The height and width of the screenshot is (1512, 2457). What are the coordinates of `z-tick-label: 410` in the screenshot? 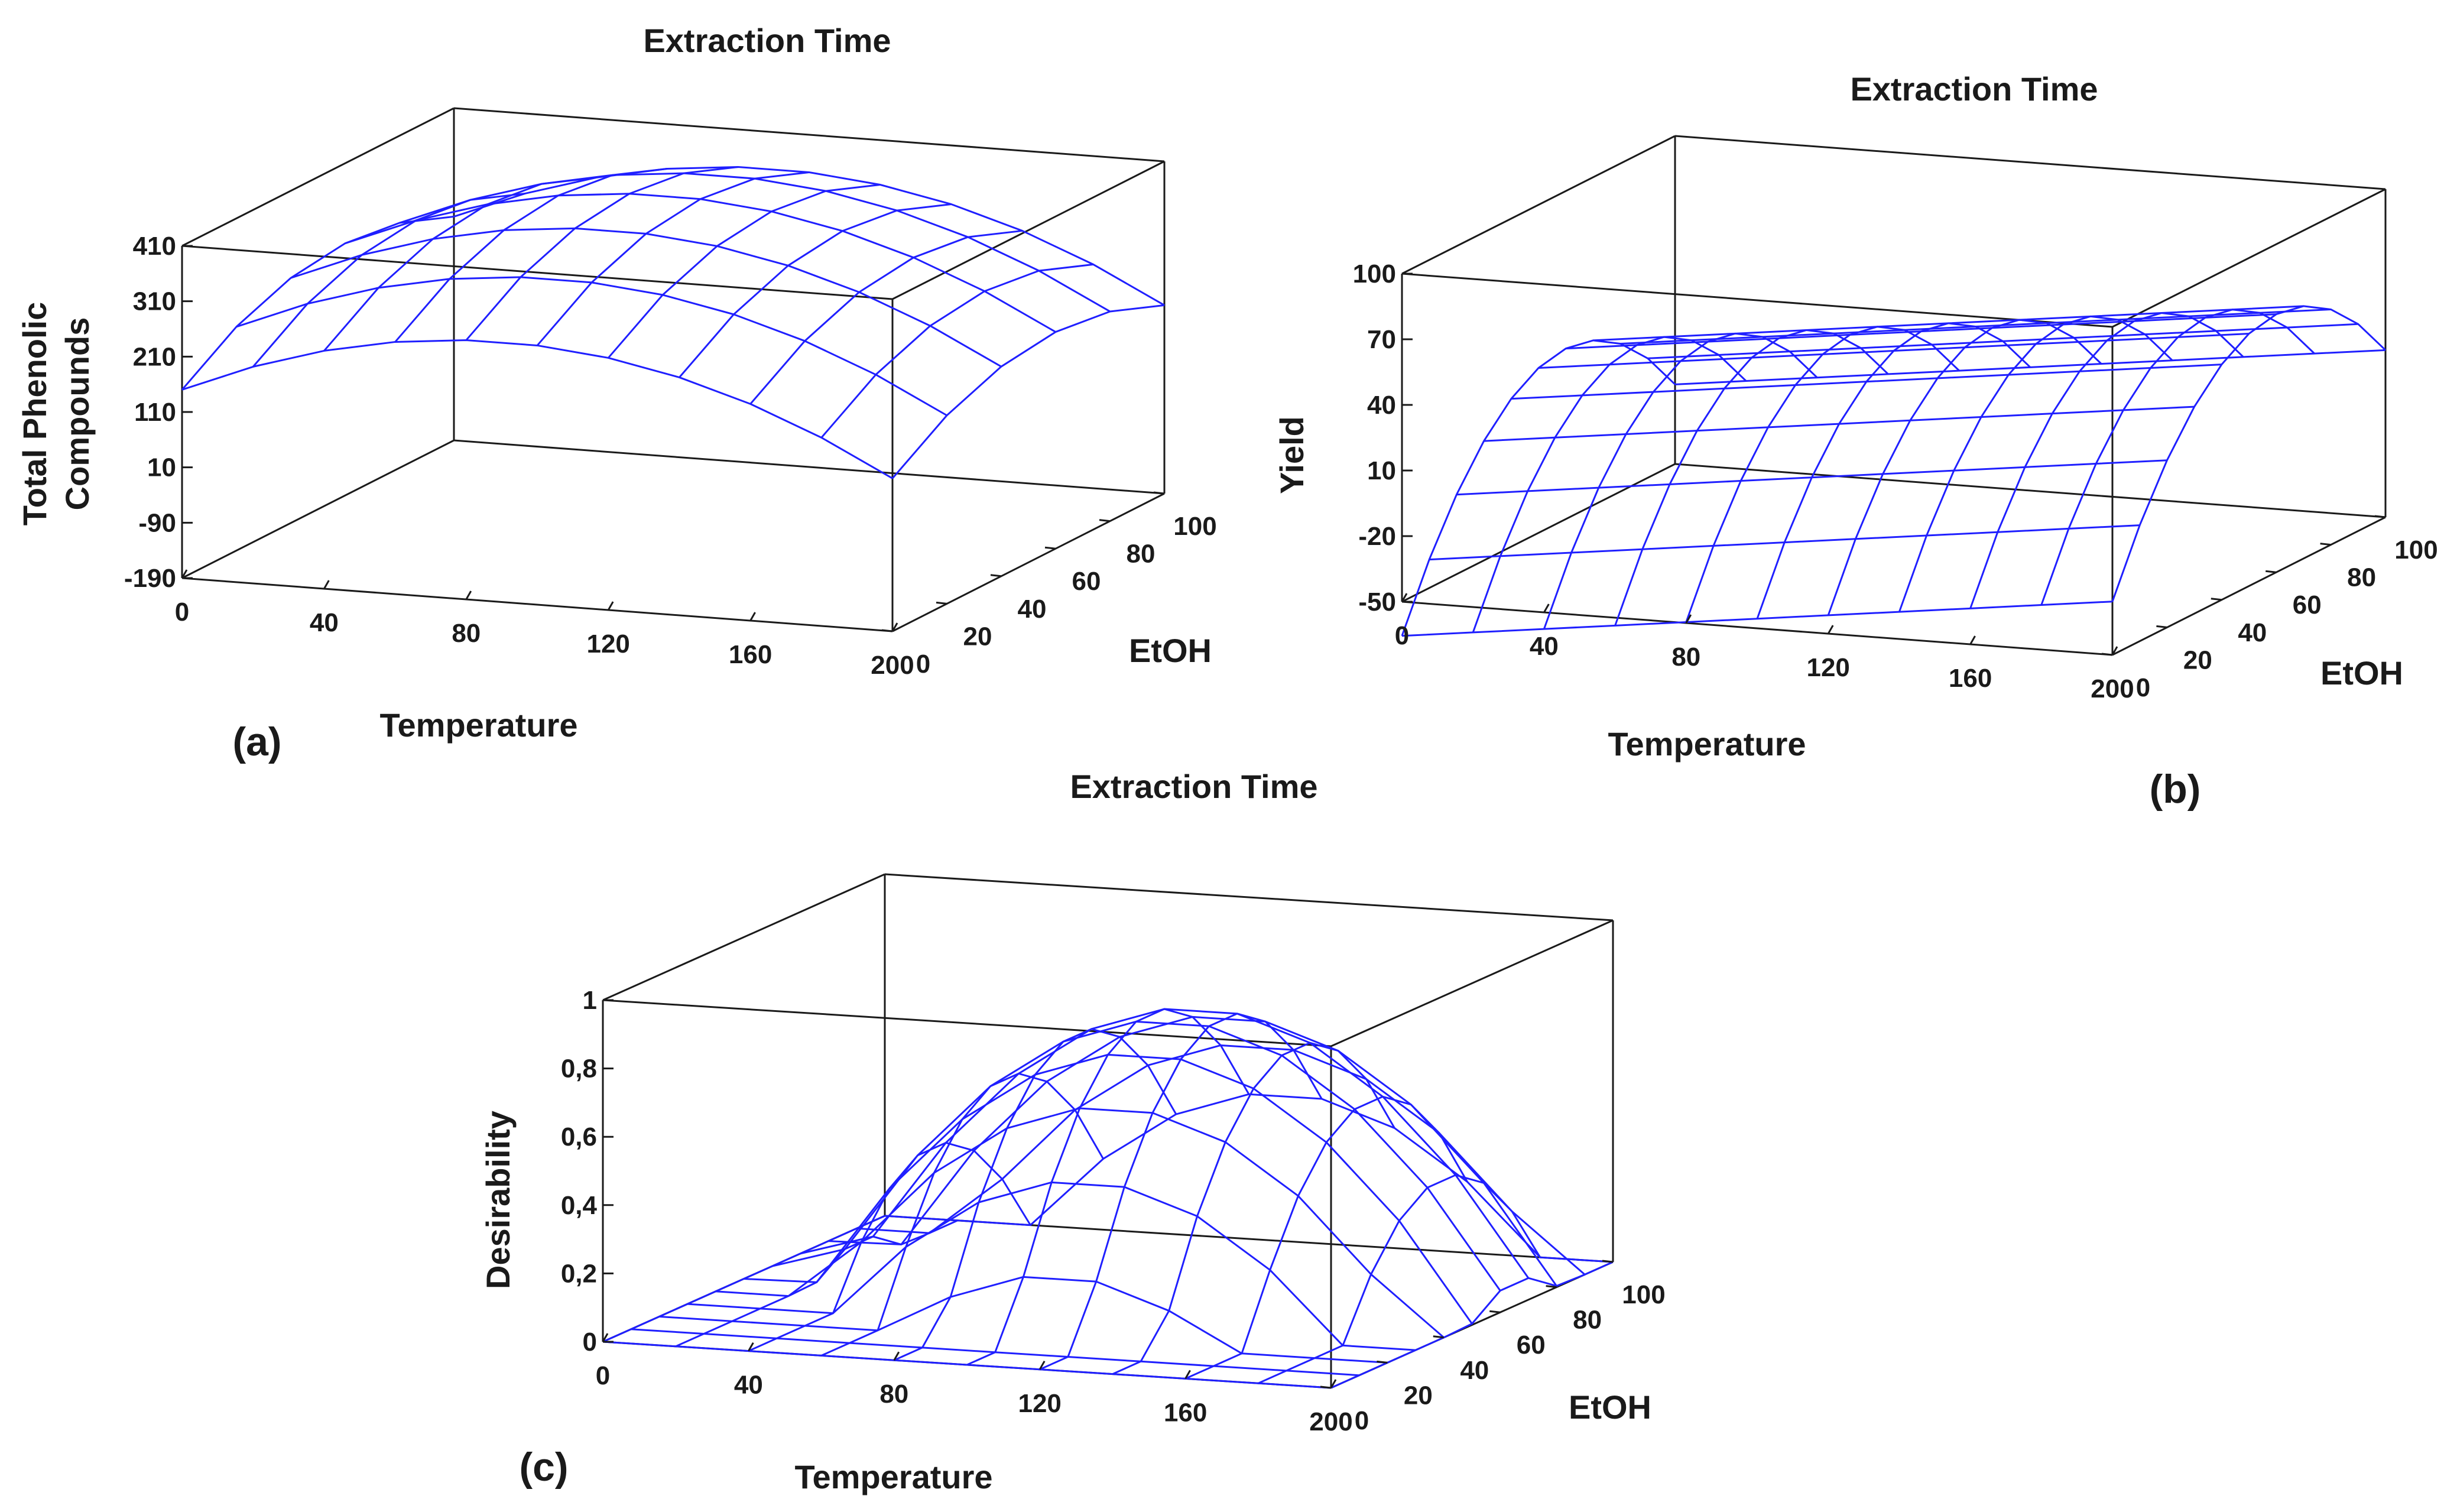 It's located at (154, 247).